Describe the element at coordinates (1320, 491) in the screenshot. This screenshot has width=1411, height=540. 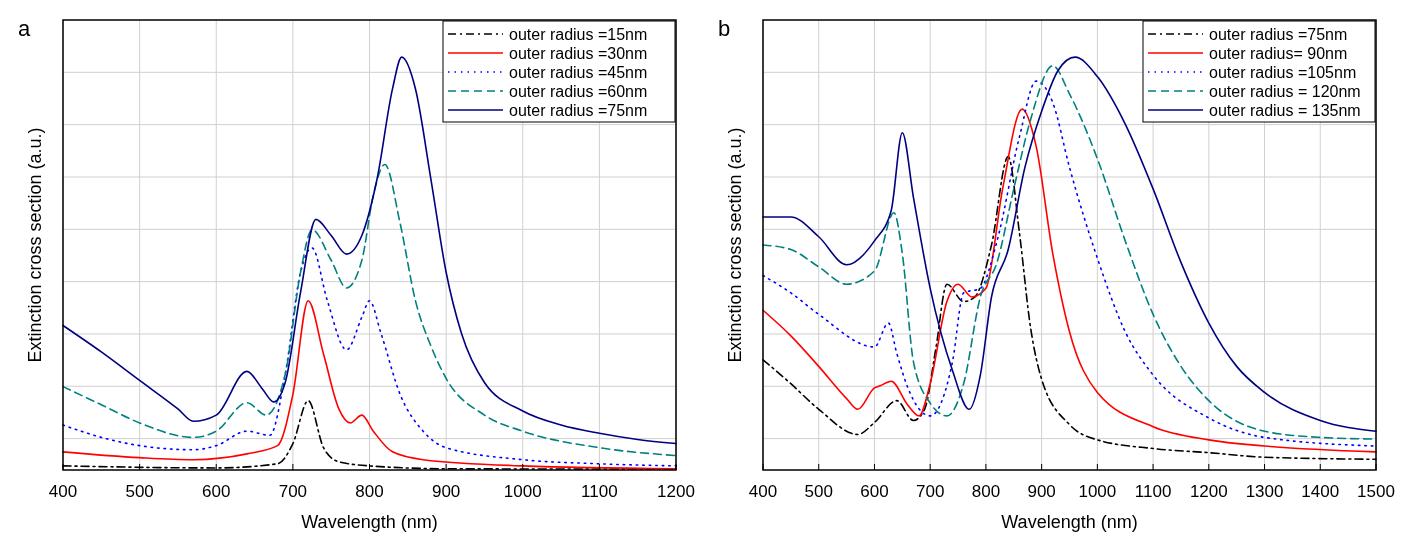
I see `x-tick-label: 1400` at that location.